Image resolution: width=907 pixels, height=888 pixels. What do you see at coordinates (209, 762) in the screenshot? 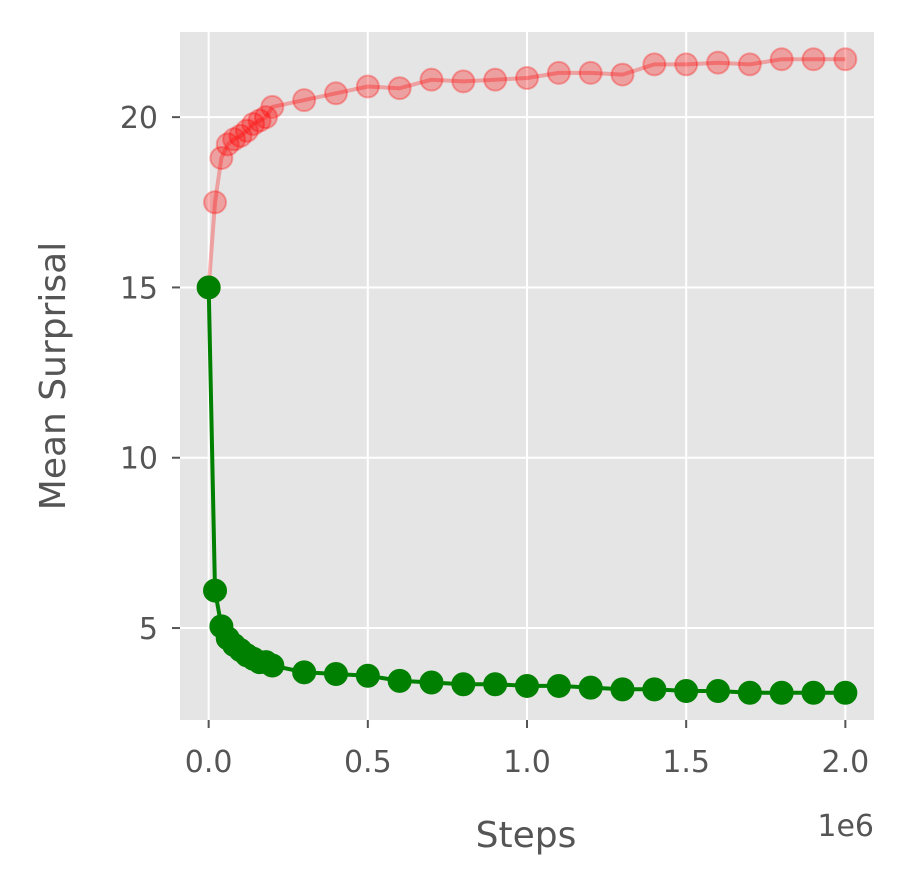
I see `x-tick-label: 0.0` at bounding box center [209, 762].